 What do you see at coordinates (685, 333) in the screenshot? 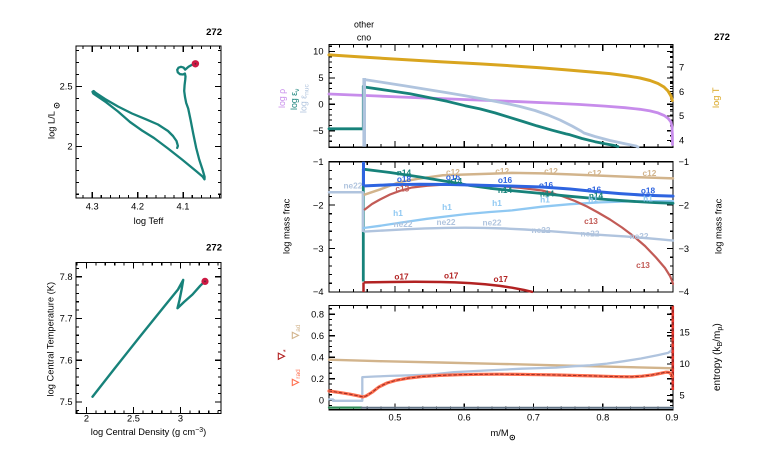
I see `svg-text: 15` at bounding box center [685, 333].